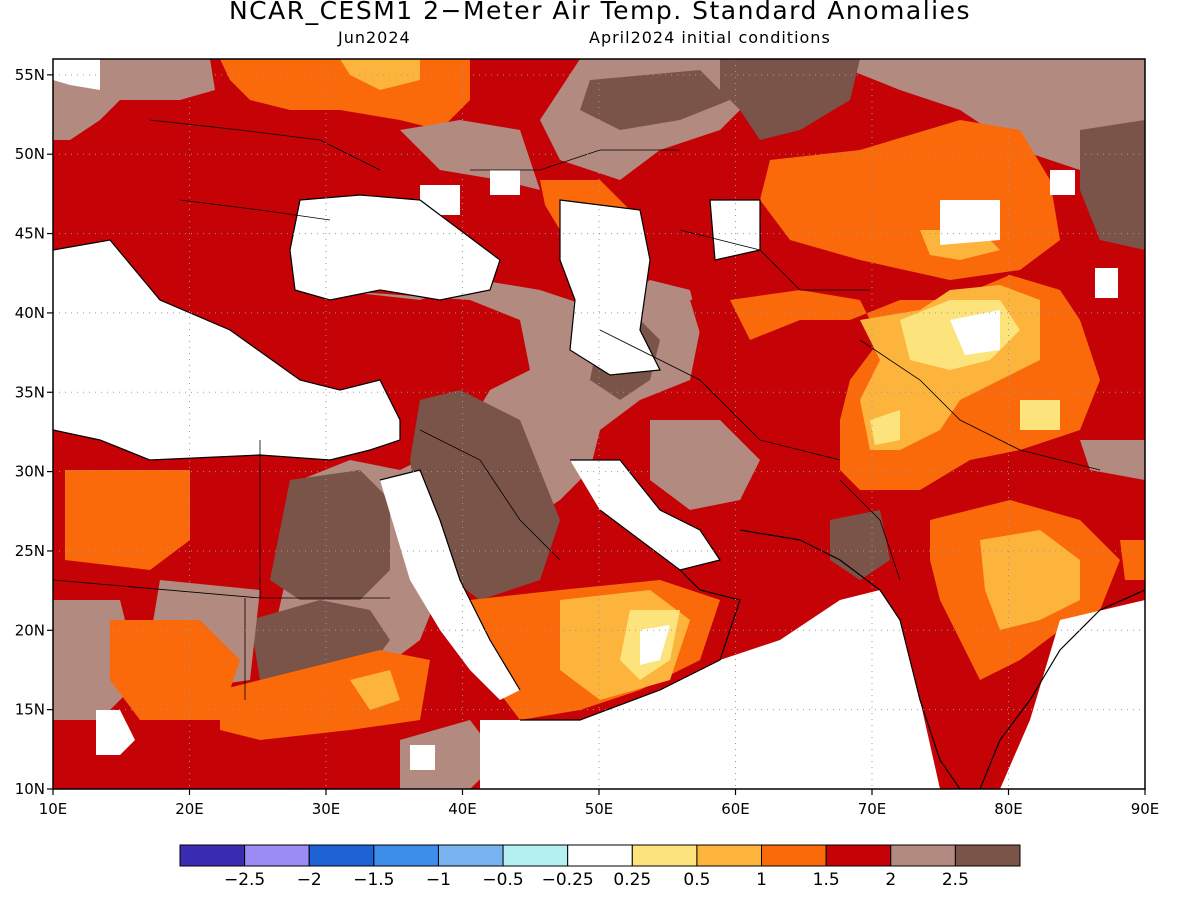 The image size is (1200, 900). Describe the element at coordinates (450, 585) in the screenshot. I see `mask-red-sea` at that location.